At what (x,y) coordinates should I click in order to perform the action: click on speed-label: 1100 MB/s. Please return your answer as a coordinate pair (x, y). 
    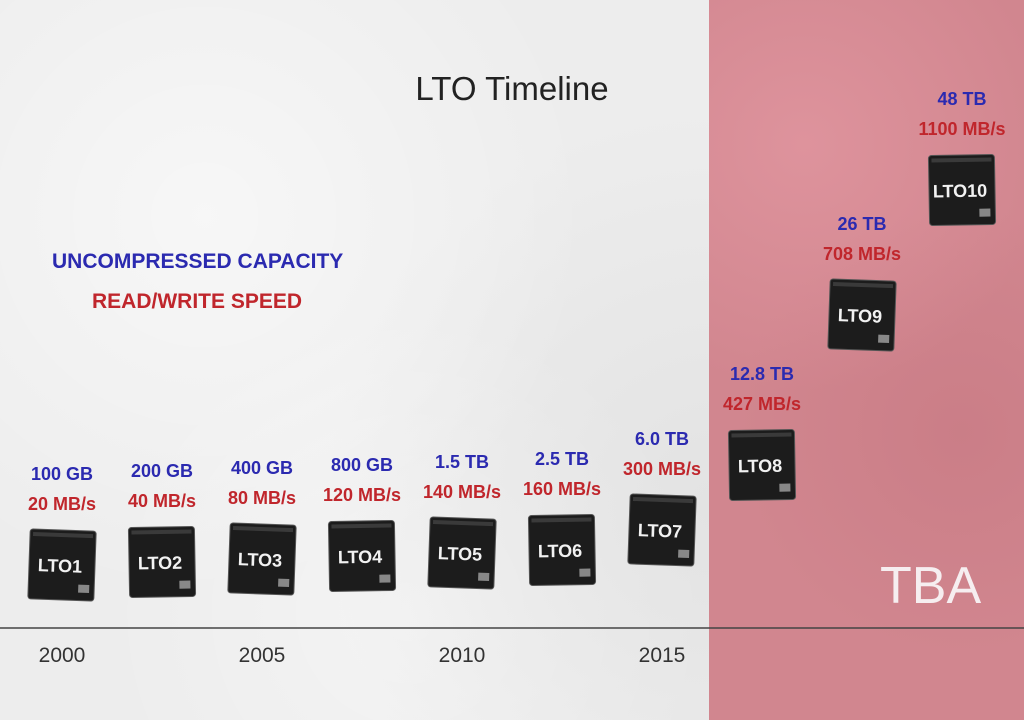
    Looking at the image, I should click on (961, 129).